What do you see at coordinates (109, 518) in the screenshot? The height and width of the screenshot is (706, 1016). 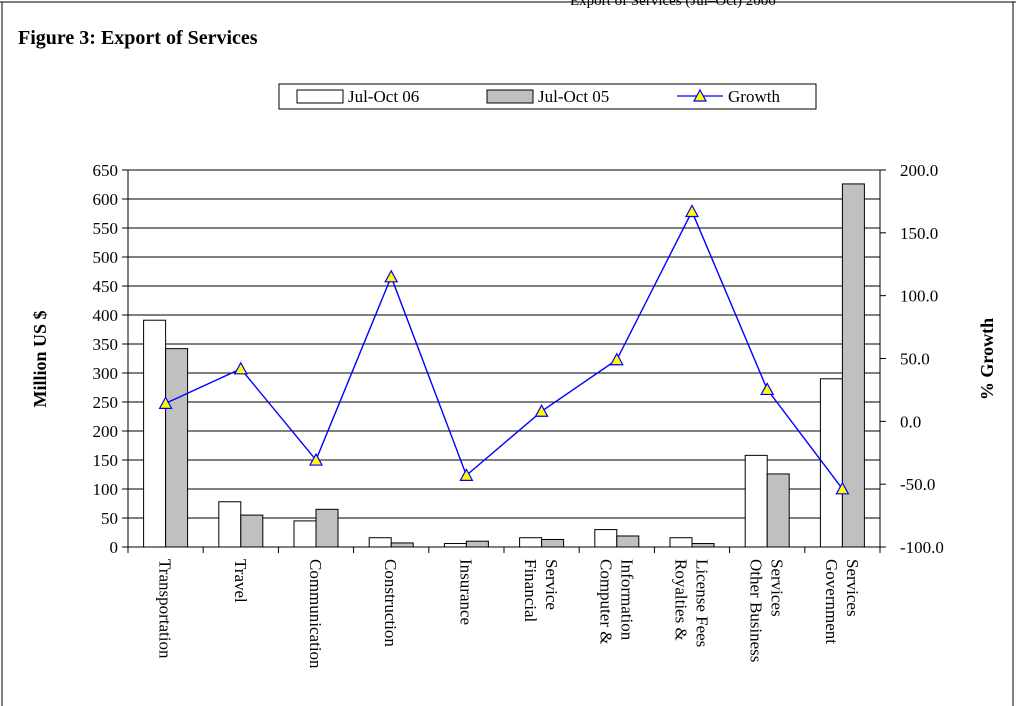 I see `y-tick-label: 50` at bounding box center [109, 518].